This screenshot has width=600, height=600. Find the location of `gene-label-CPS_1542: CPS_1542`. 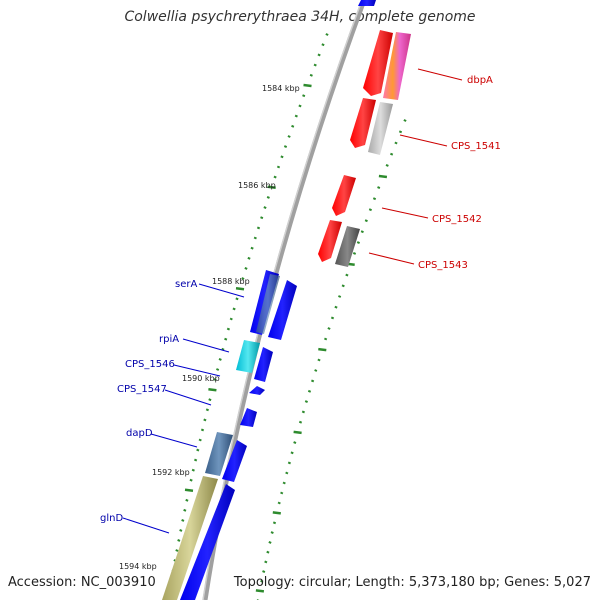

gene-label-CPS_1542: CPS_1542 is located at coordinates (457, 219).